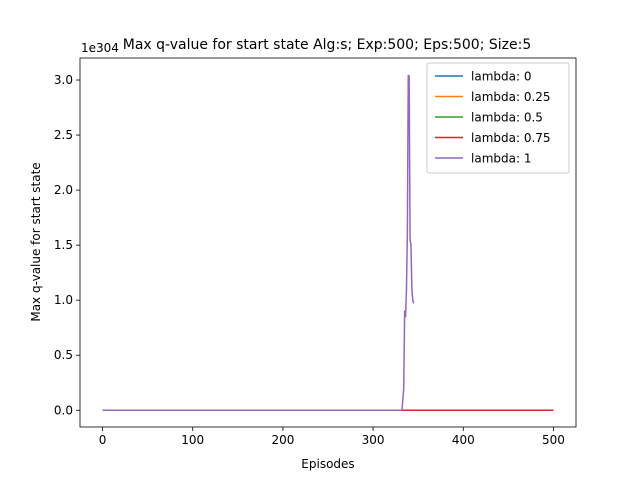  I want to click on x-tick-label: 0, so click(103, 440).